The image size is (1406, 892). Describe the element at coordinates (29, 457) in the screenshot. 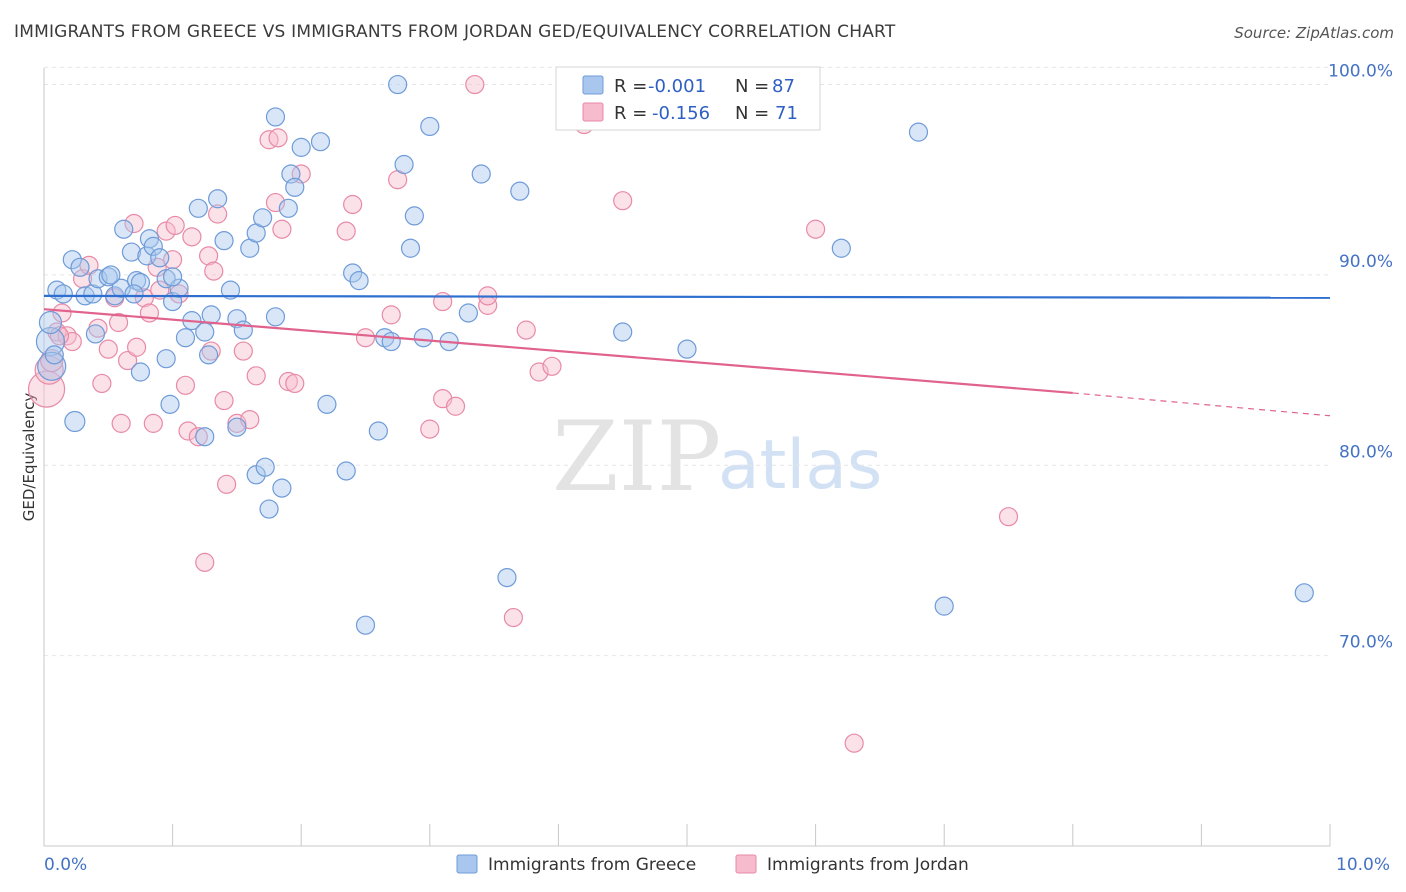

I see `y-axis-title: GED/Equivalency` at that location.